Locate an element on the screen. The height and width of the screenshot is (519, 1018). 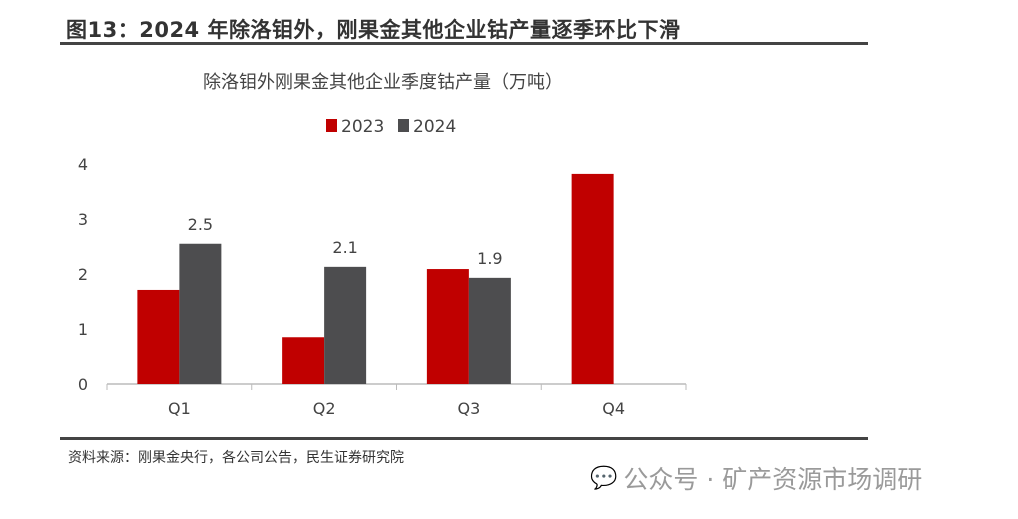
bar-2023-Q2 is located at coordinates (303, 360).